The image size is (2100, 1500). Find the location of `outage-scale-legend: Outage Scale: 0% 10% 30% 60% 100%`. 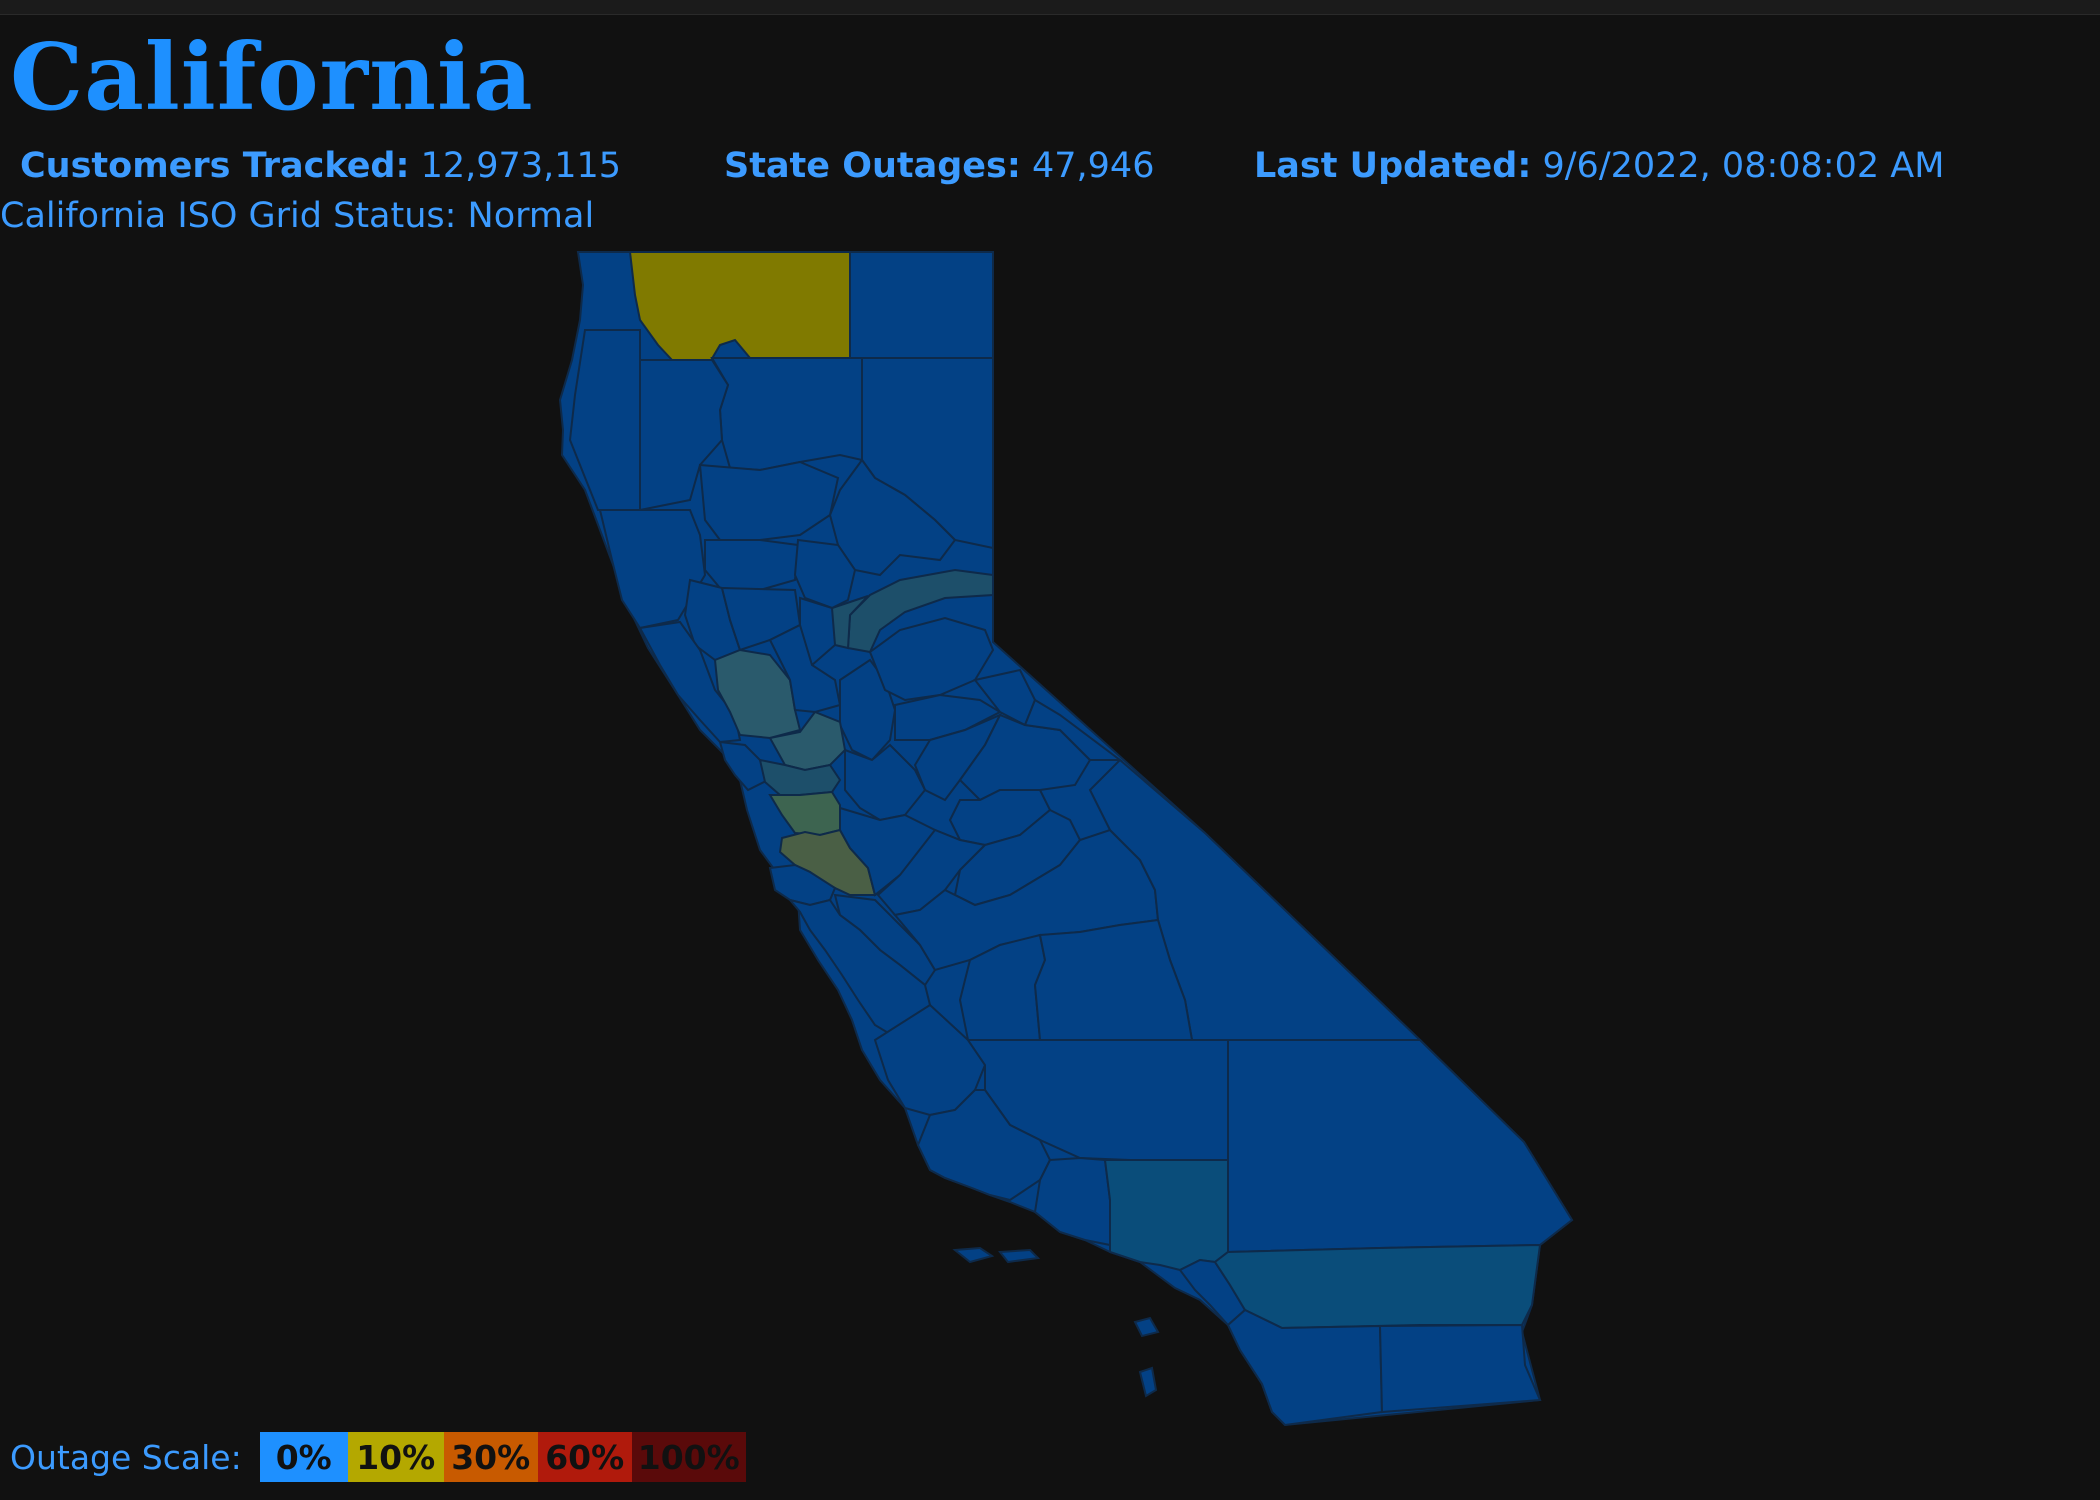

outage-scale-legend: Outage Scale: 0% 10% 30% 60% 100% is located at coordinates (378, 1457).